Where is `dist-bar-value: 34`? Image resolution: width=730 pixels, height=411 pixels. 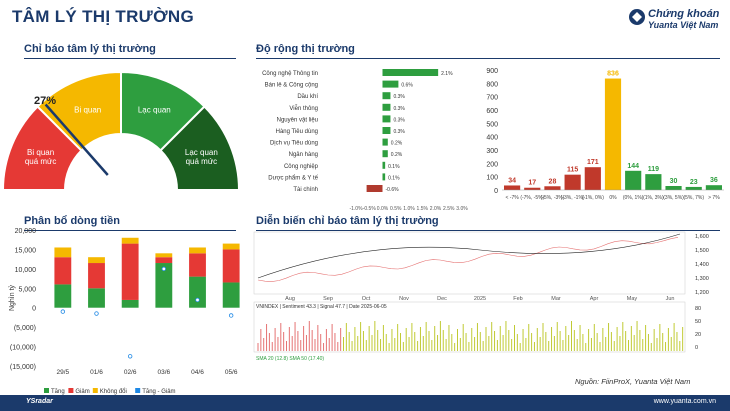 dist-bar-value: 34 is located at coordinates (512, 180).